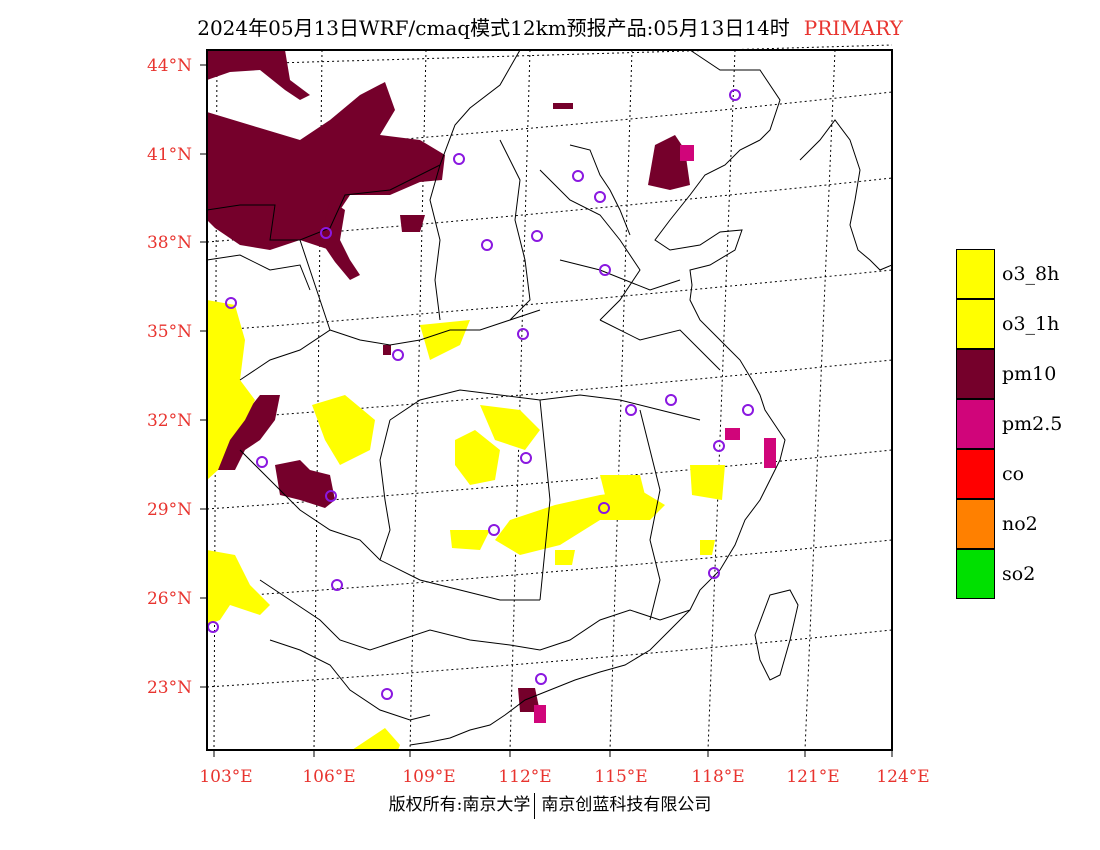 This screenshot has height=850, width=1100. What do you see at coordinates (1019, 574) in the screenshot?
I see `legend-label: so2` at bounding box center [1019, 574].